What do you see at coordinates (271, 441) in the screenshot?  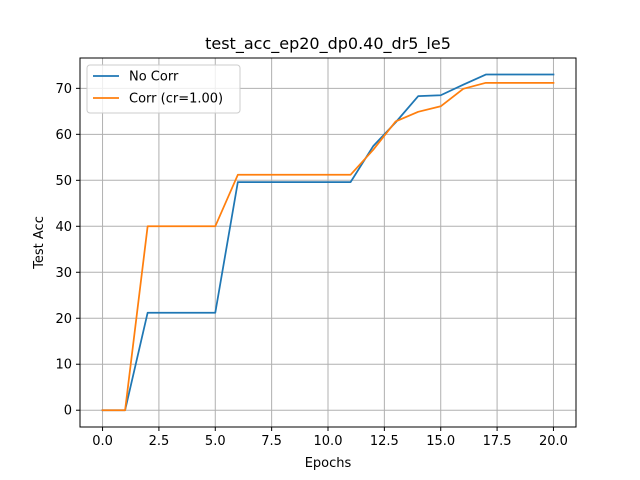 I see `x-tick-label: 7.5` at bounding box center [271, 441].